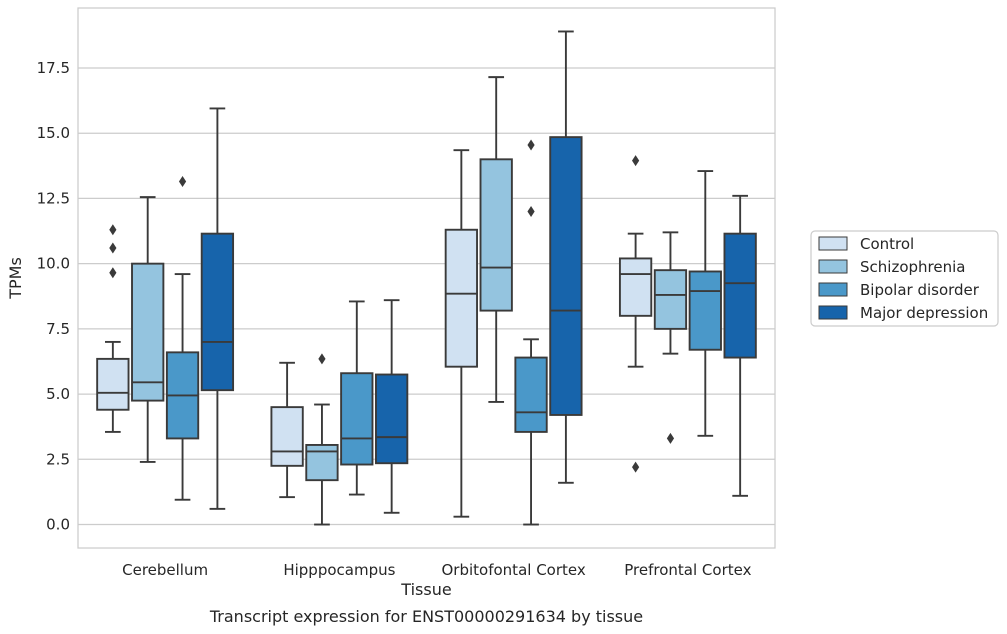  Describe the element at coordinates (53, 264) in the screenshot. I see `y-tick-label: 10.0` at that location.